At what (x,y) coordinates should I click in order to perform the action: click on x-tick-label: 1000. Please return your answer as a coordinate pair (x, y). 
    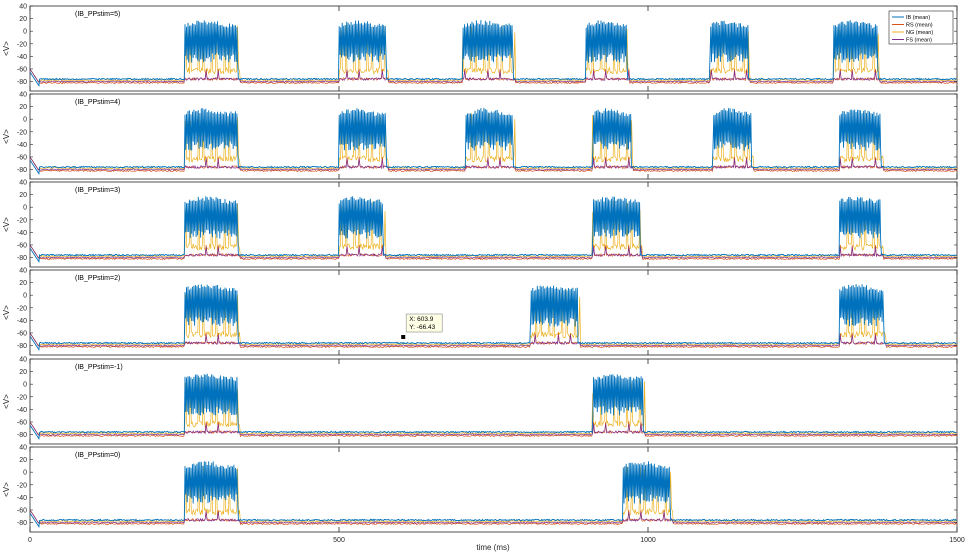
    Looking at the image, I should click on (648, 540).